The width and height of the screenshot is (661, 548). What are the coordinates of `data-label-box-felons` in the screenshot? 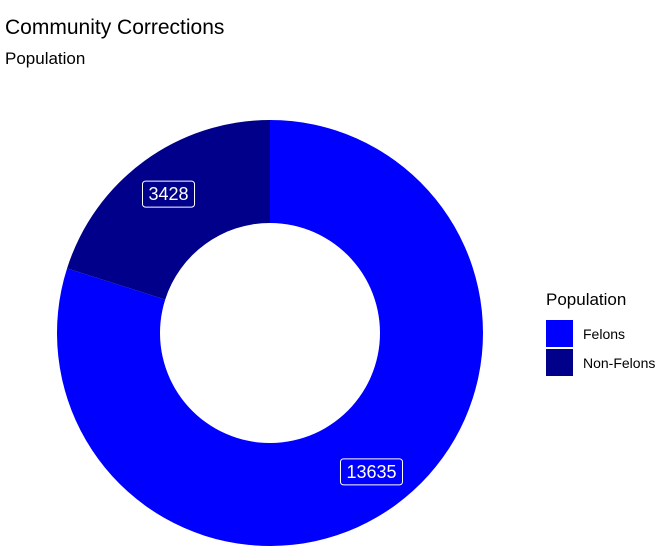 It's located at (371, 472).